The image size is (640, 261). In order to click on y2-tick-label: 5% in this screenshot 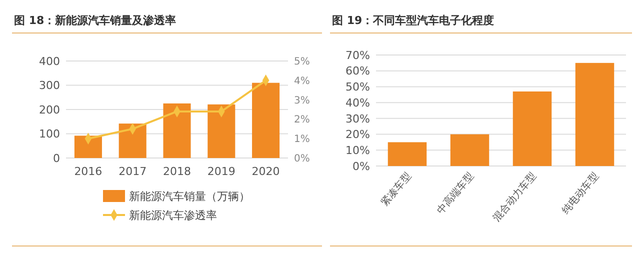, I will do `click(302, 62)`.